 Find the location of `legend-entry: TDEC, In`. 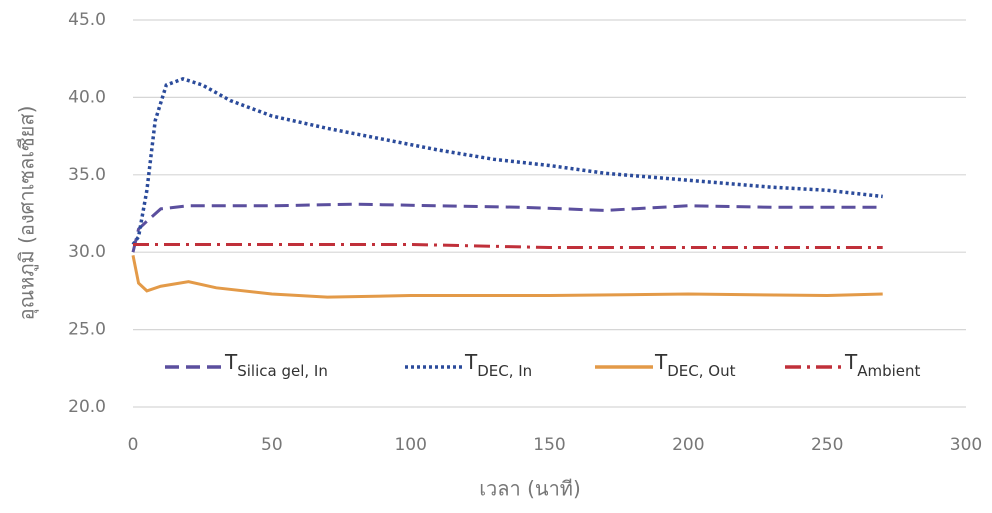

legend-entry: TDEC, In is located at coordinates (468, 365).